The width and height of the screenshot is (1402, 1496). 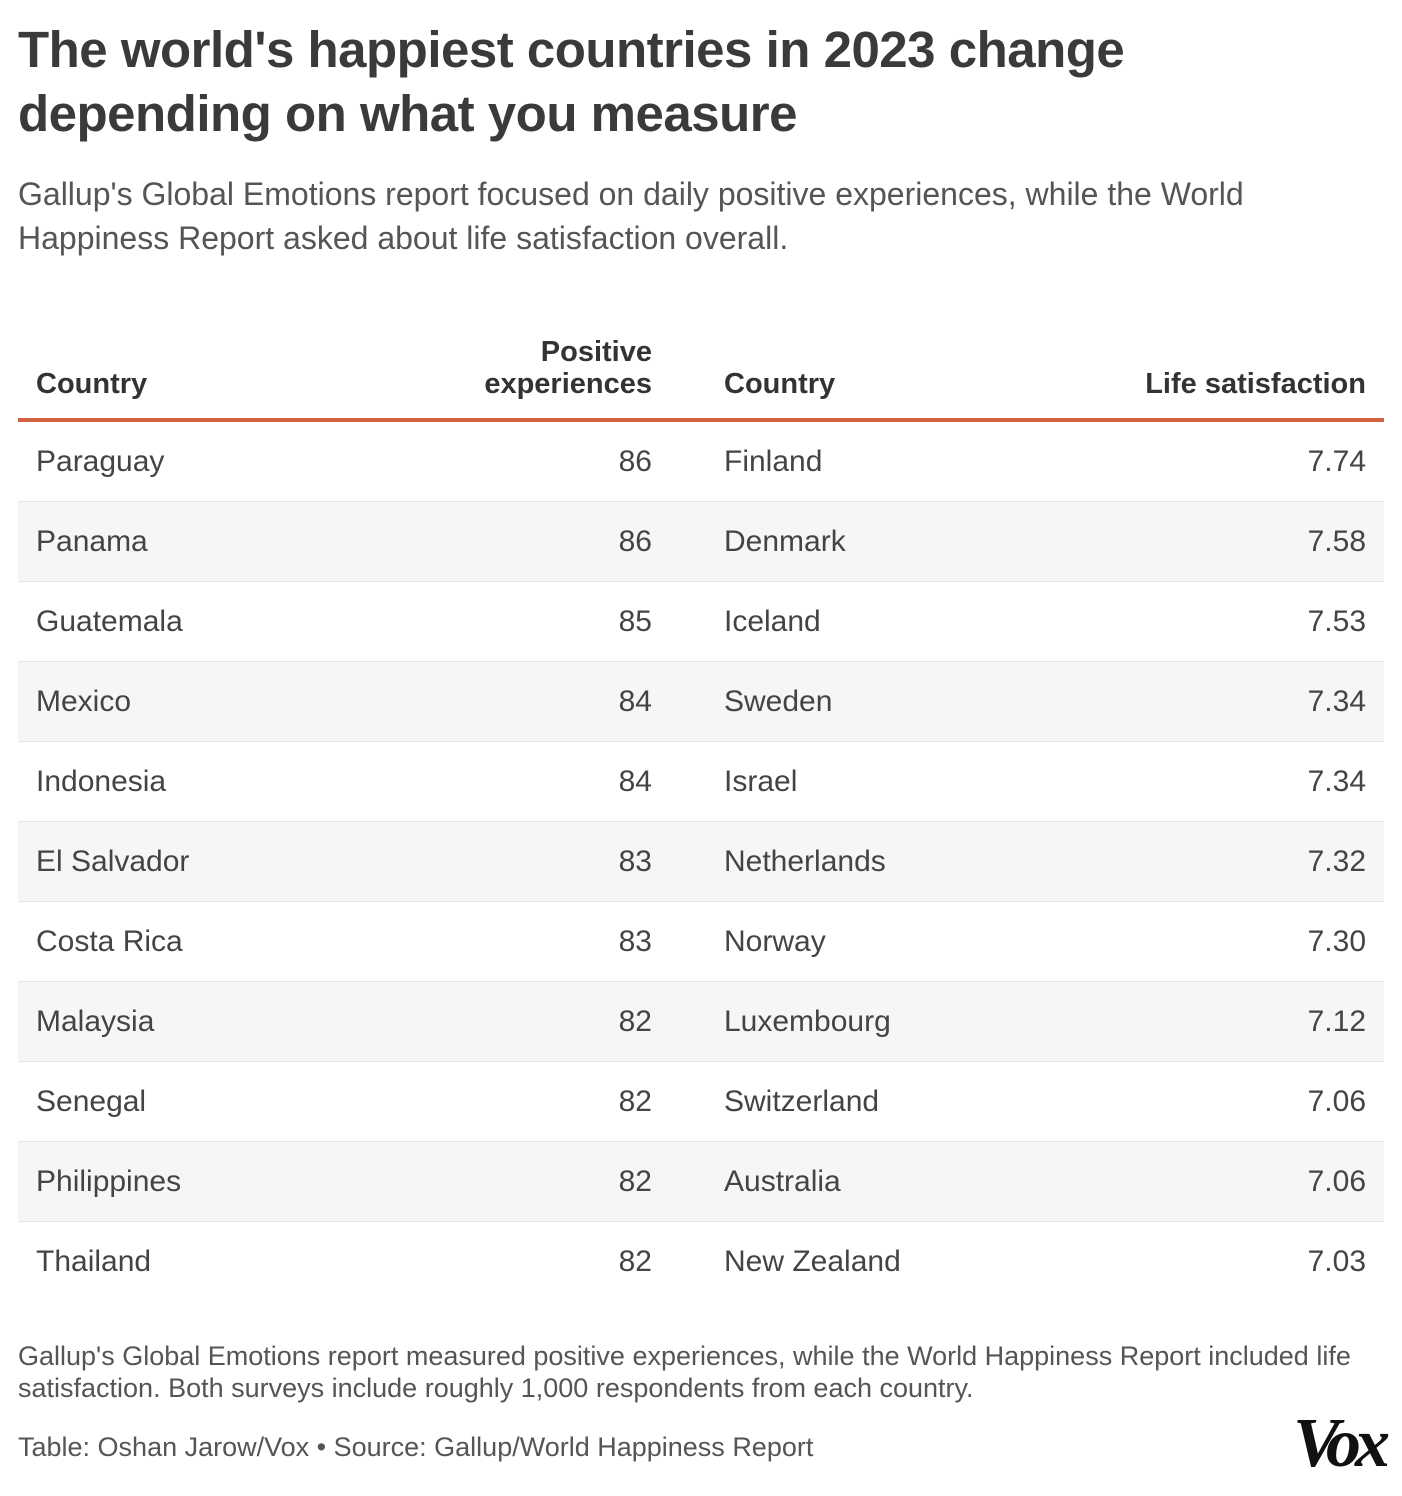 I want to click on life-satisfaction-value: 7.58, so click(x=1336, y=541).